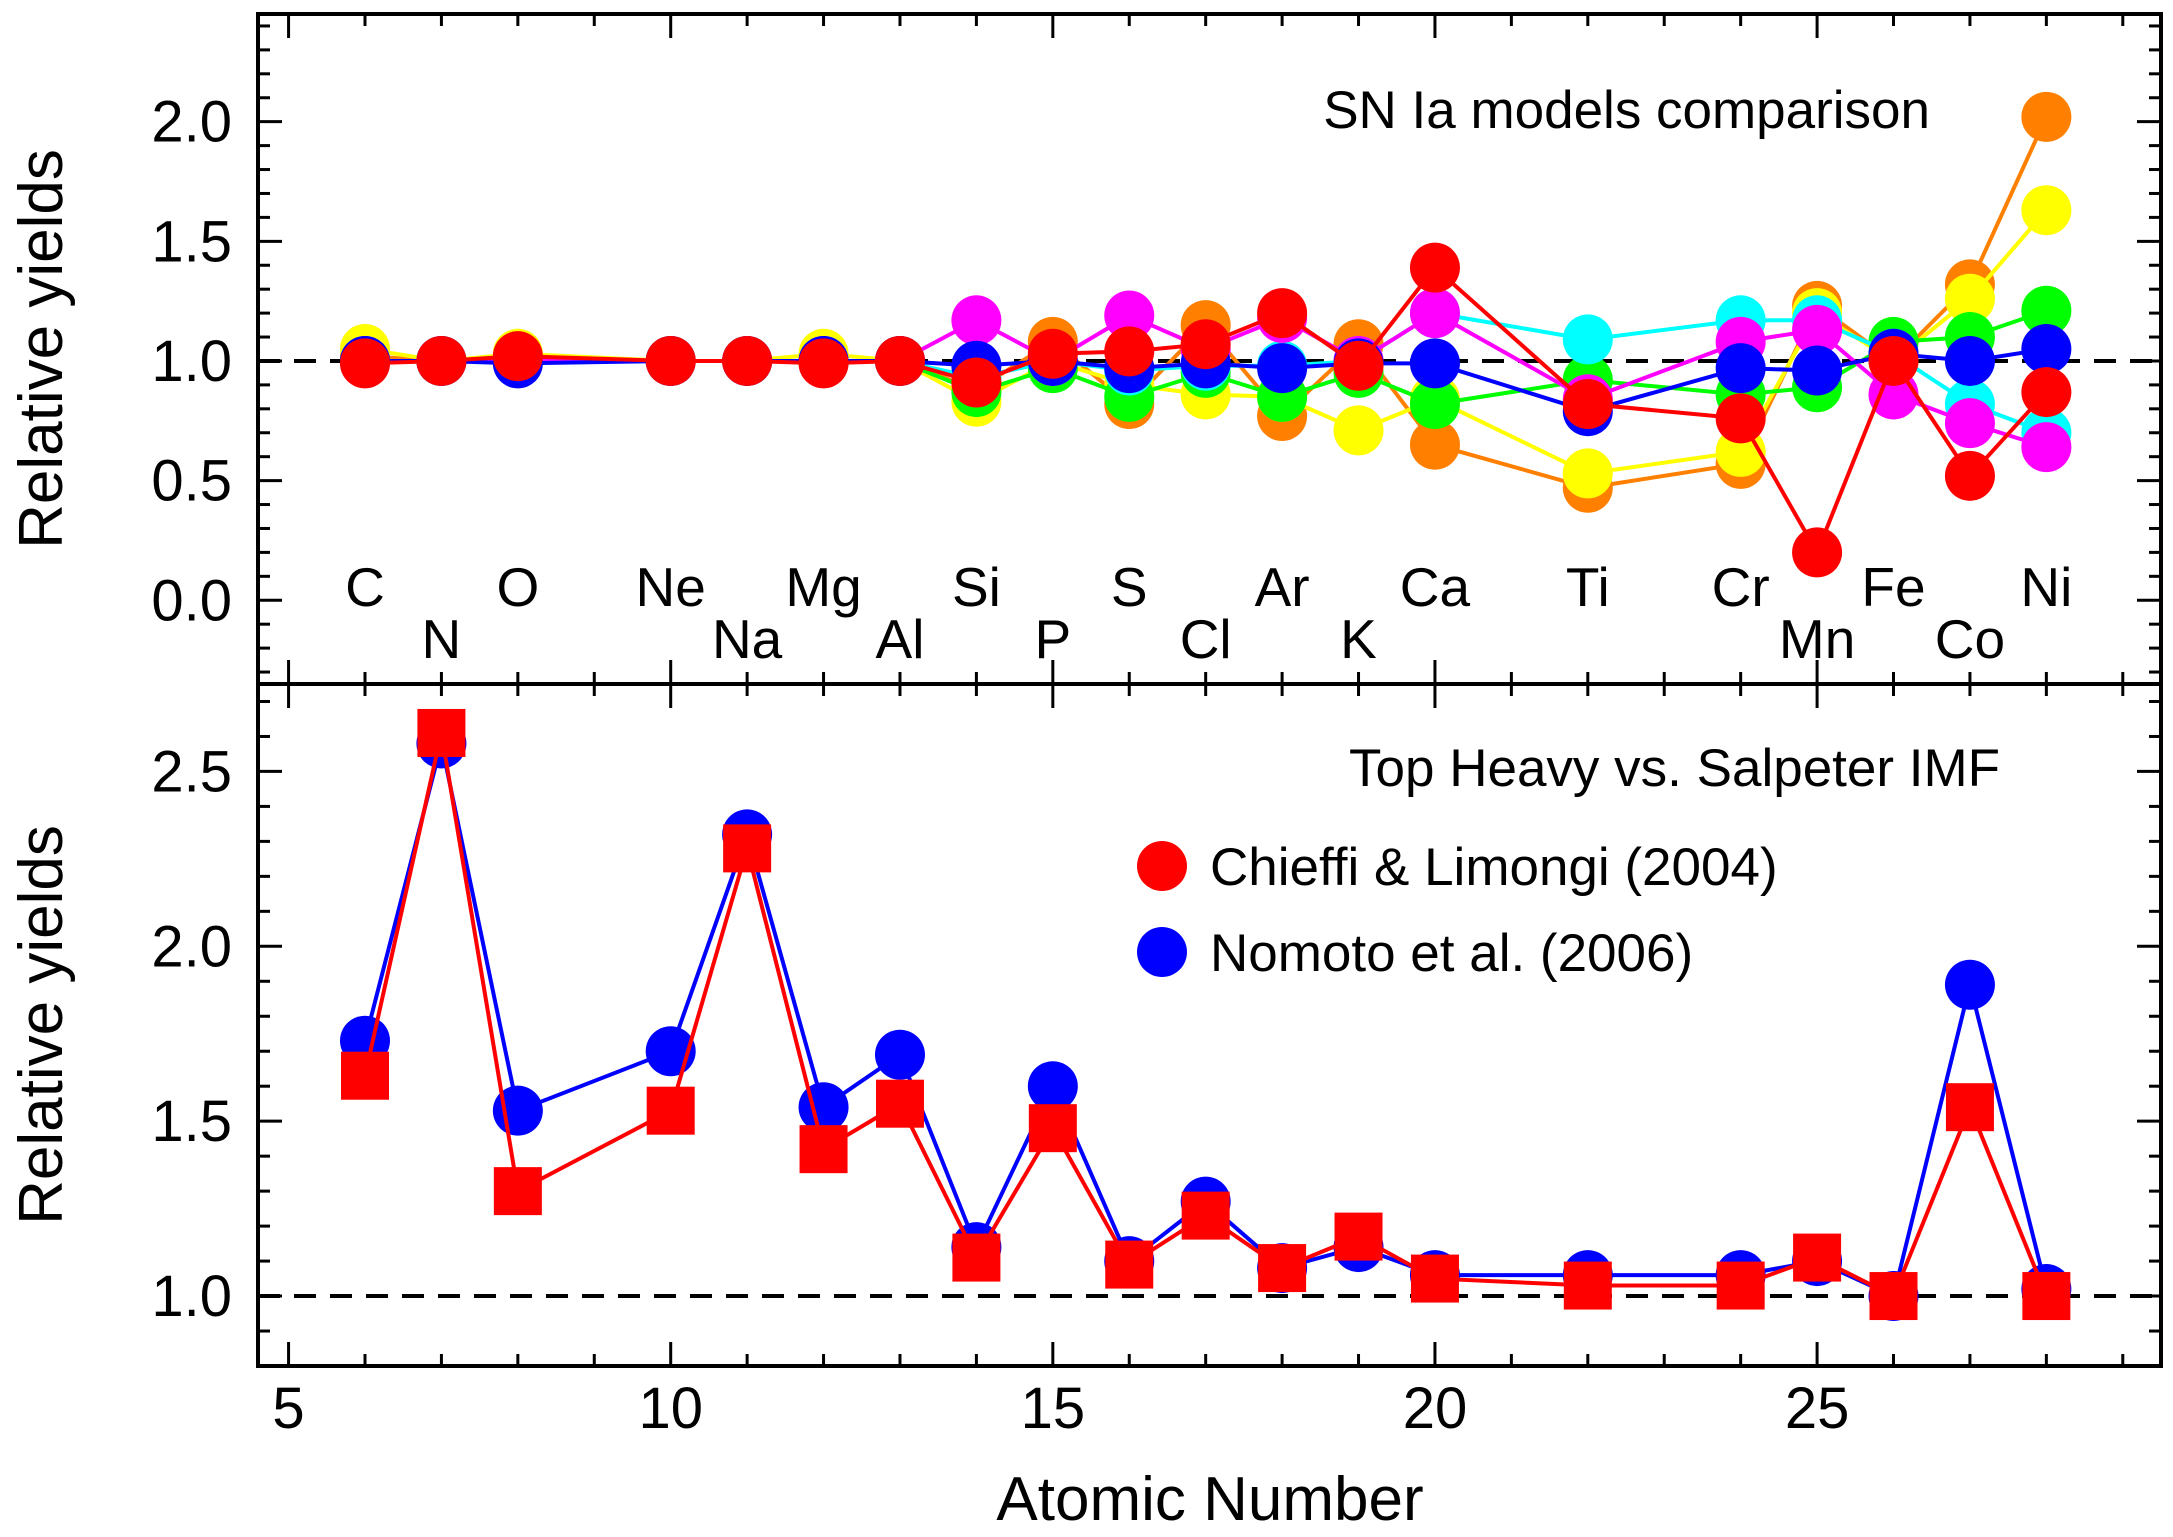  What do you see at coordinates (670, 1408) in the screenshot?
I see `x-tick-label: 10` at bounding box center [670, 1408].